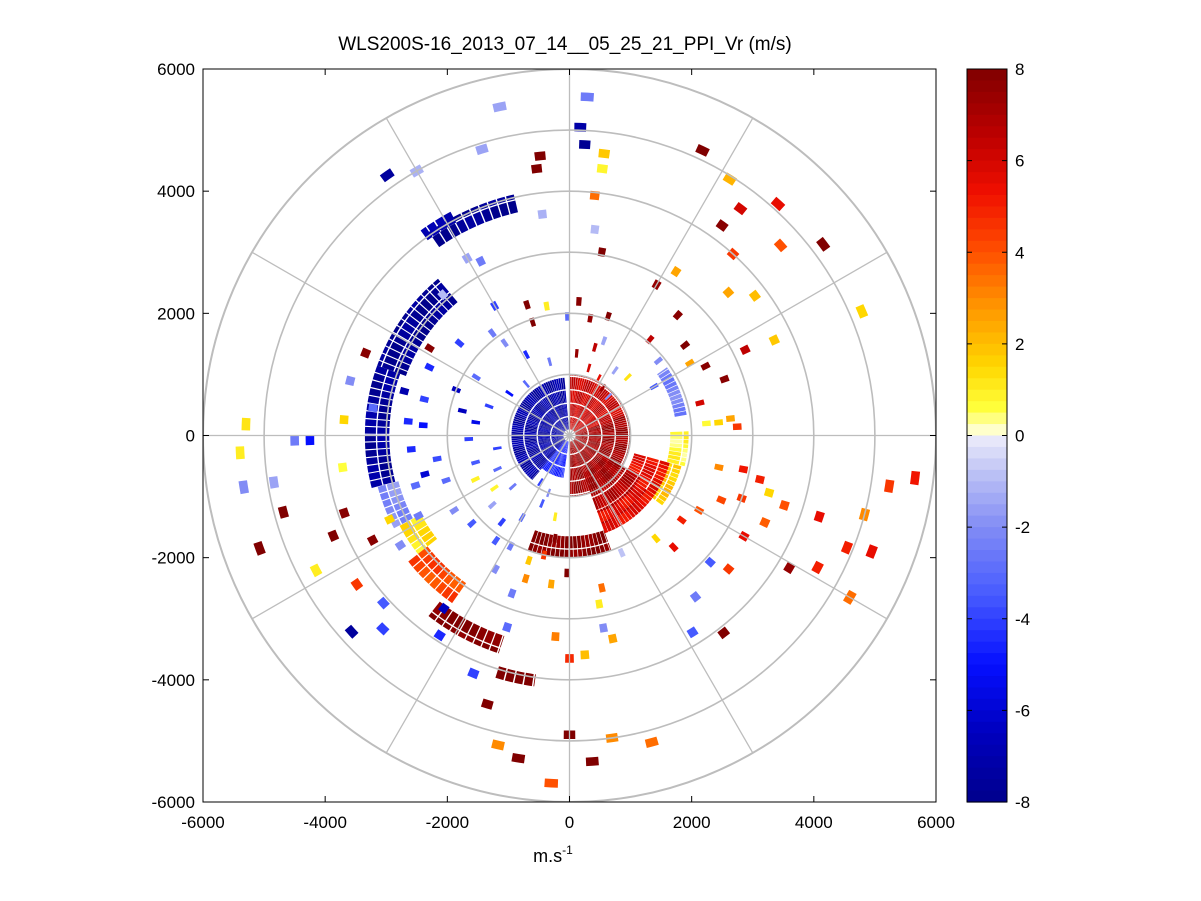  Describe the element at coordinates (553, 854) in the screenshot. I see `x-axis-label: m.s-1` at that location.